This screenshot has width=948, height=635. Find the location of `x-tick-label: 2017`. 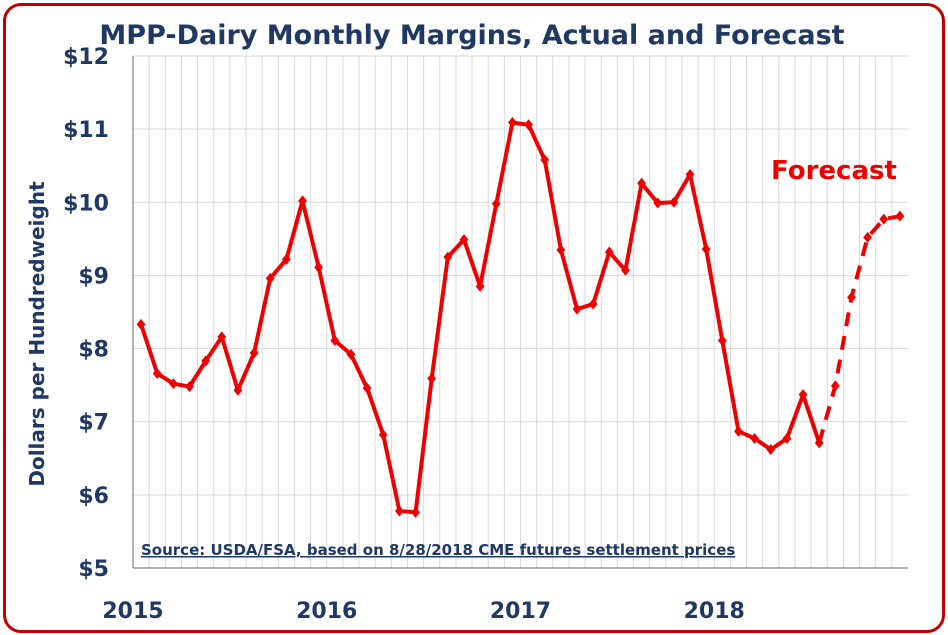

x-tick-label: 2017 is located at coordinates (520, 611).